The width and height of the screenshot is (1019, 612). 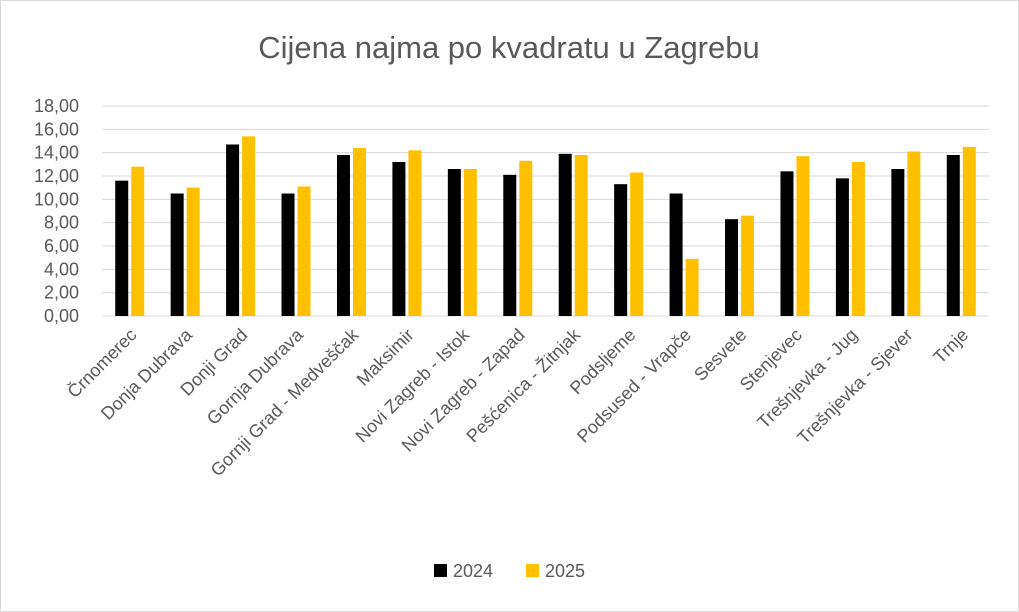 I want to click on category-label: Gornja Dubrava, so click(x=255, y=376).